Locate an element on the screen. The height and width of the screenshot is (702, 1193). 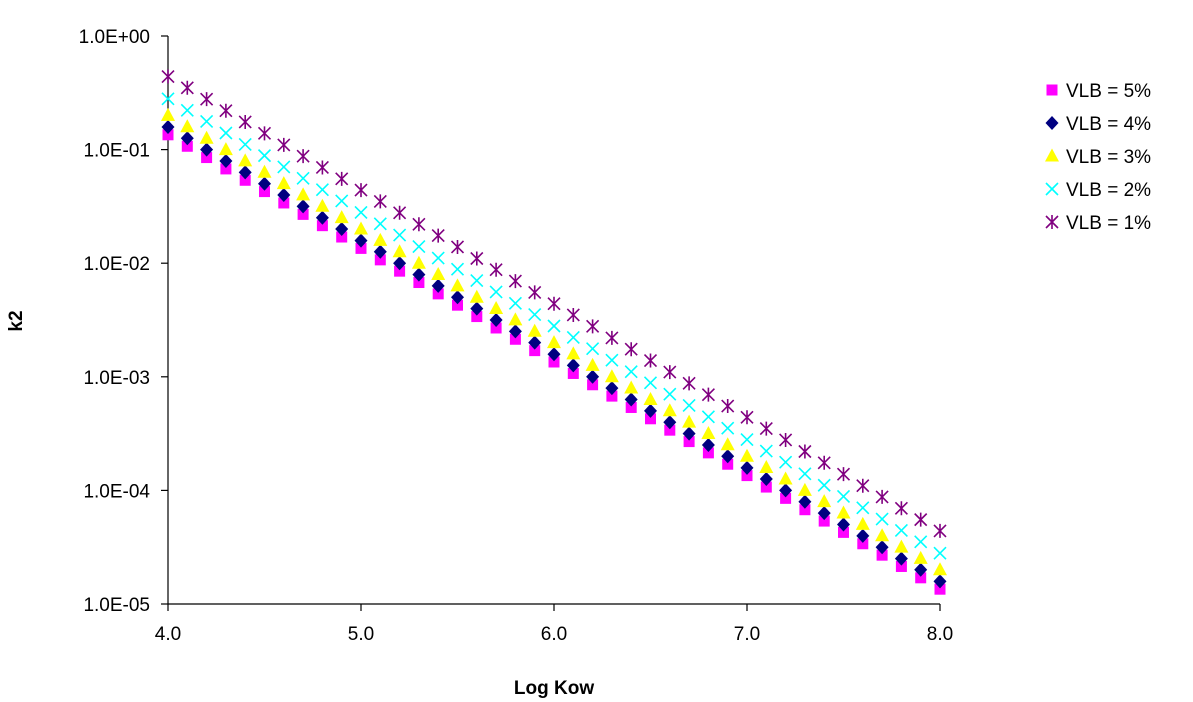
y-tick-label: 1.0E-03 is located at coordinates (116, 378).